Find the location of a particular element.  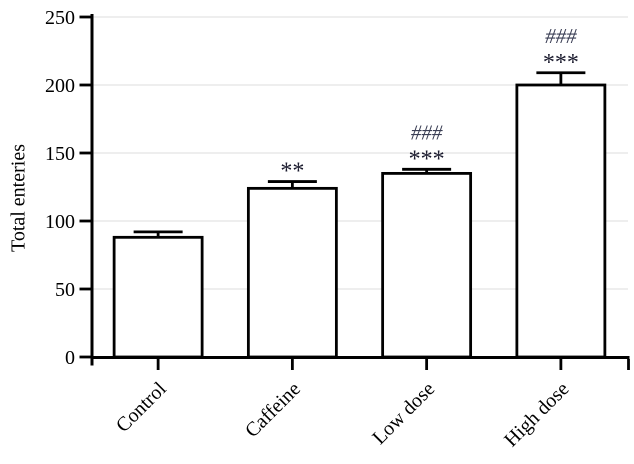

y-axis-title: Total enteries is located at coordinates (18, 198).